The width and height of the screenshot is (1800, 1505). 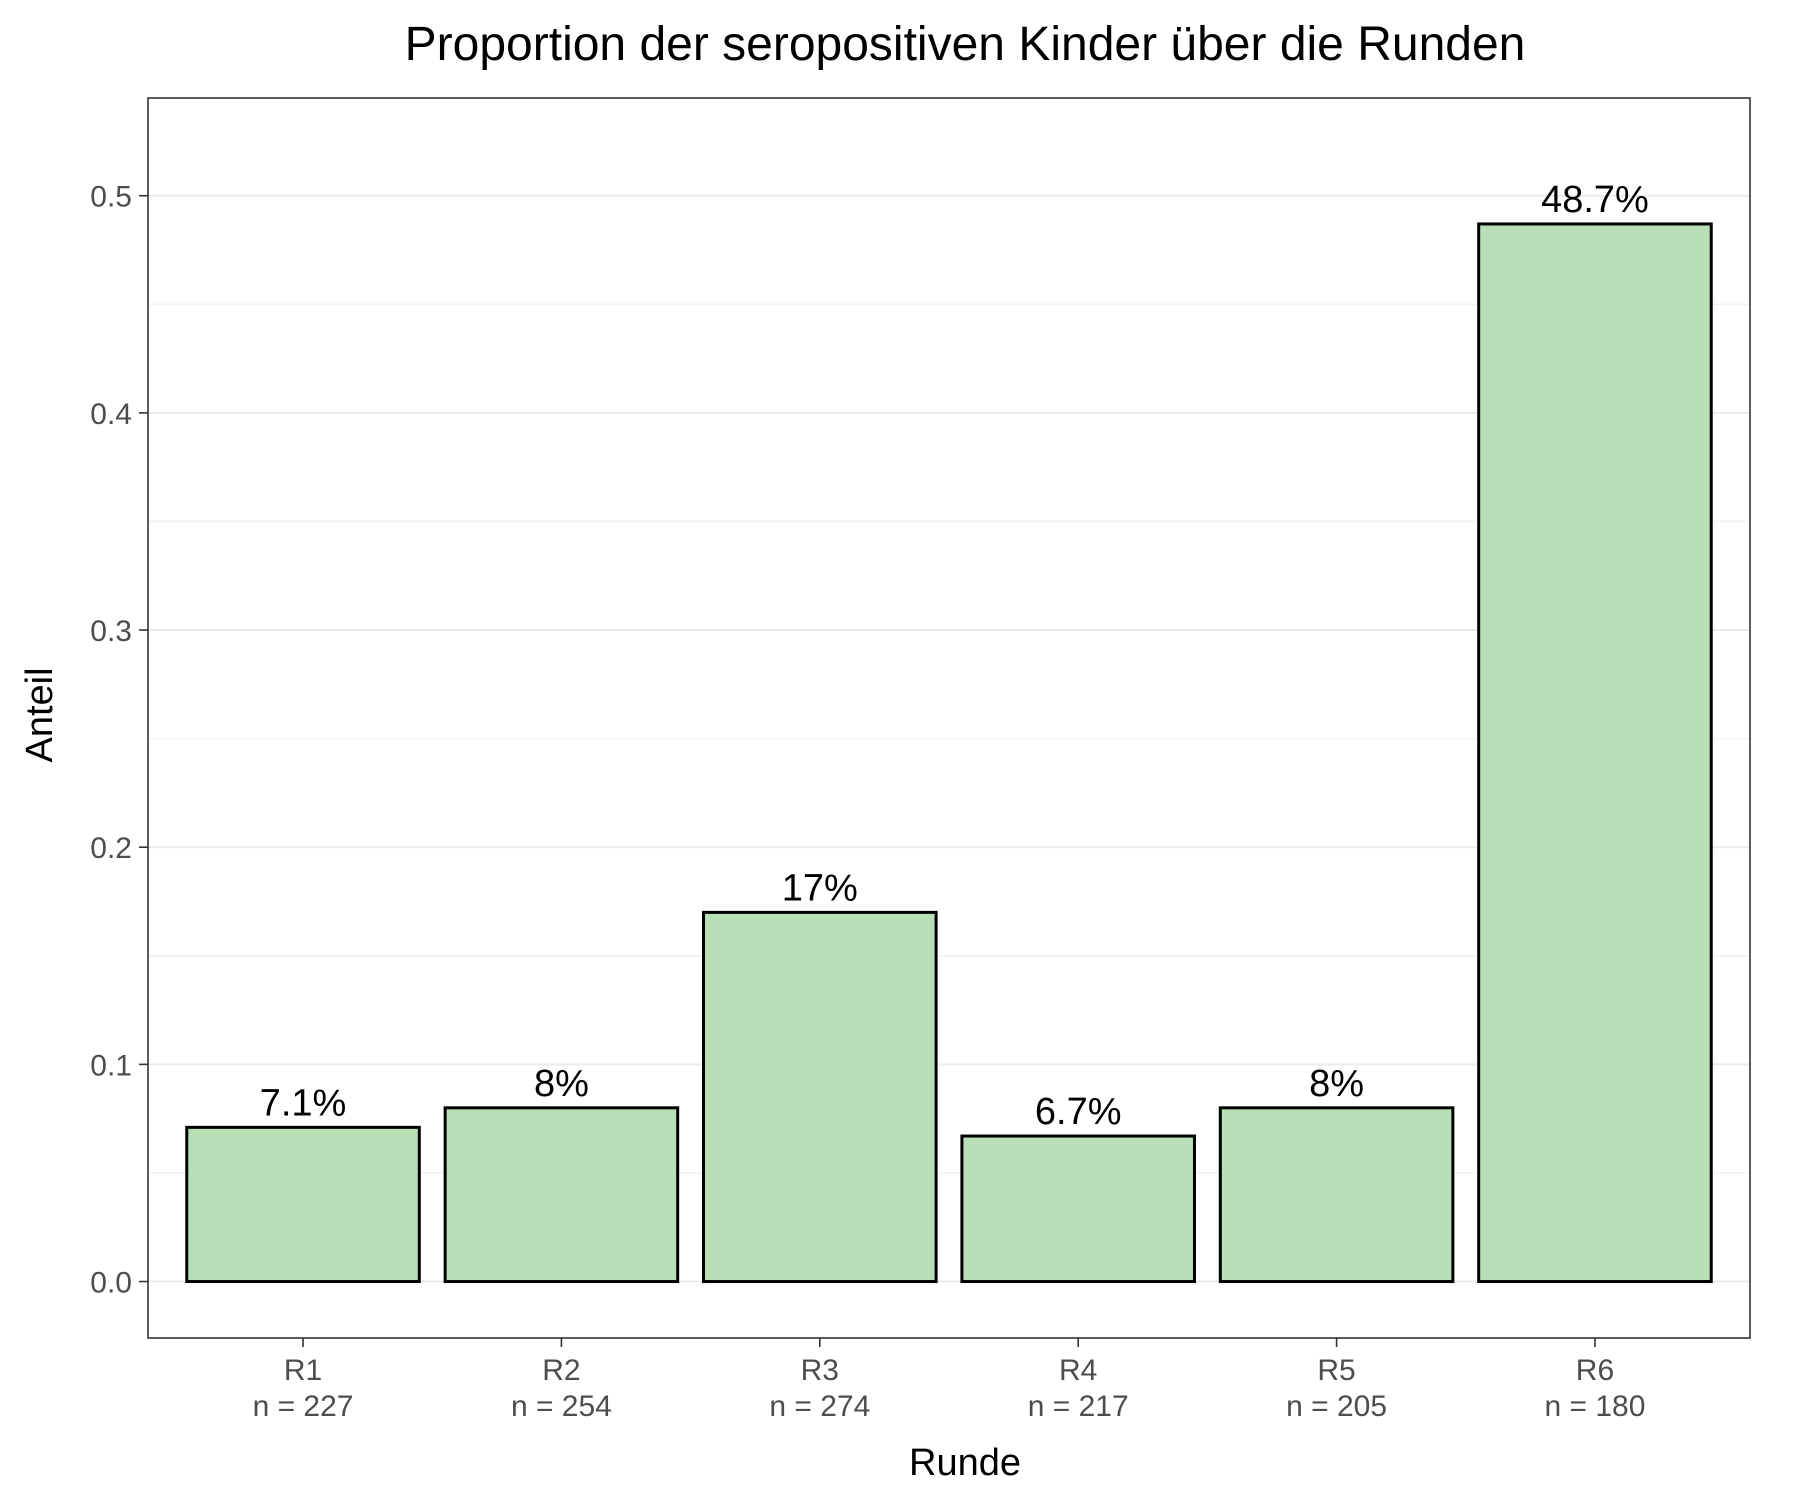 What do you see at coordinates (561, 1406) in the screenshot?
I see `x-tick-sublabel: n = 254` at bounding box center [561, 1406].